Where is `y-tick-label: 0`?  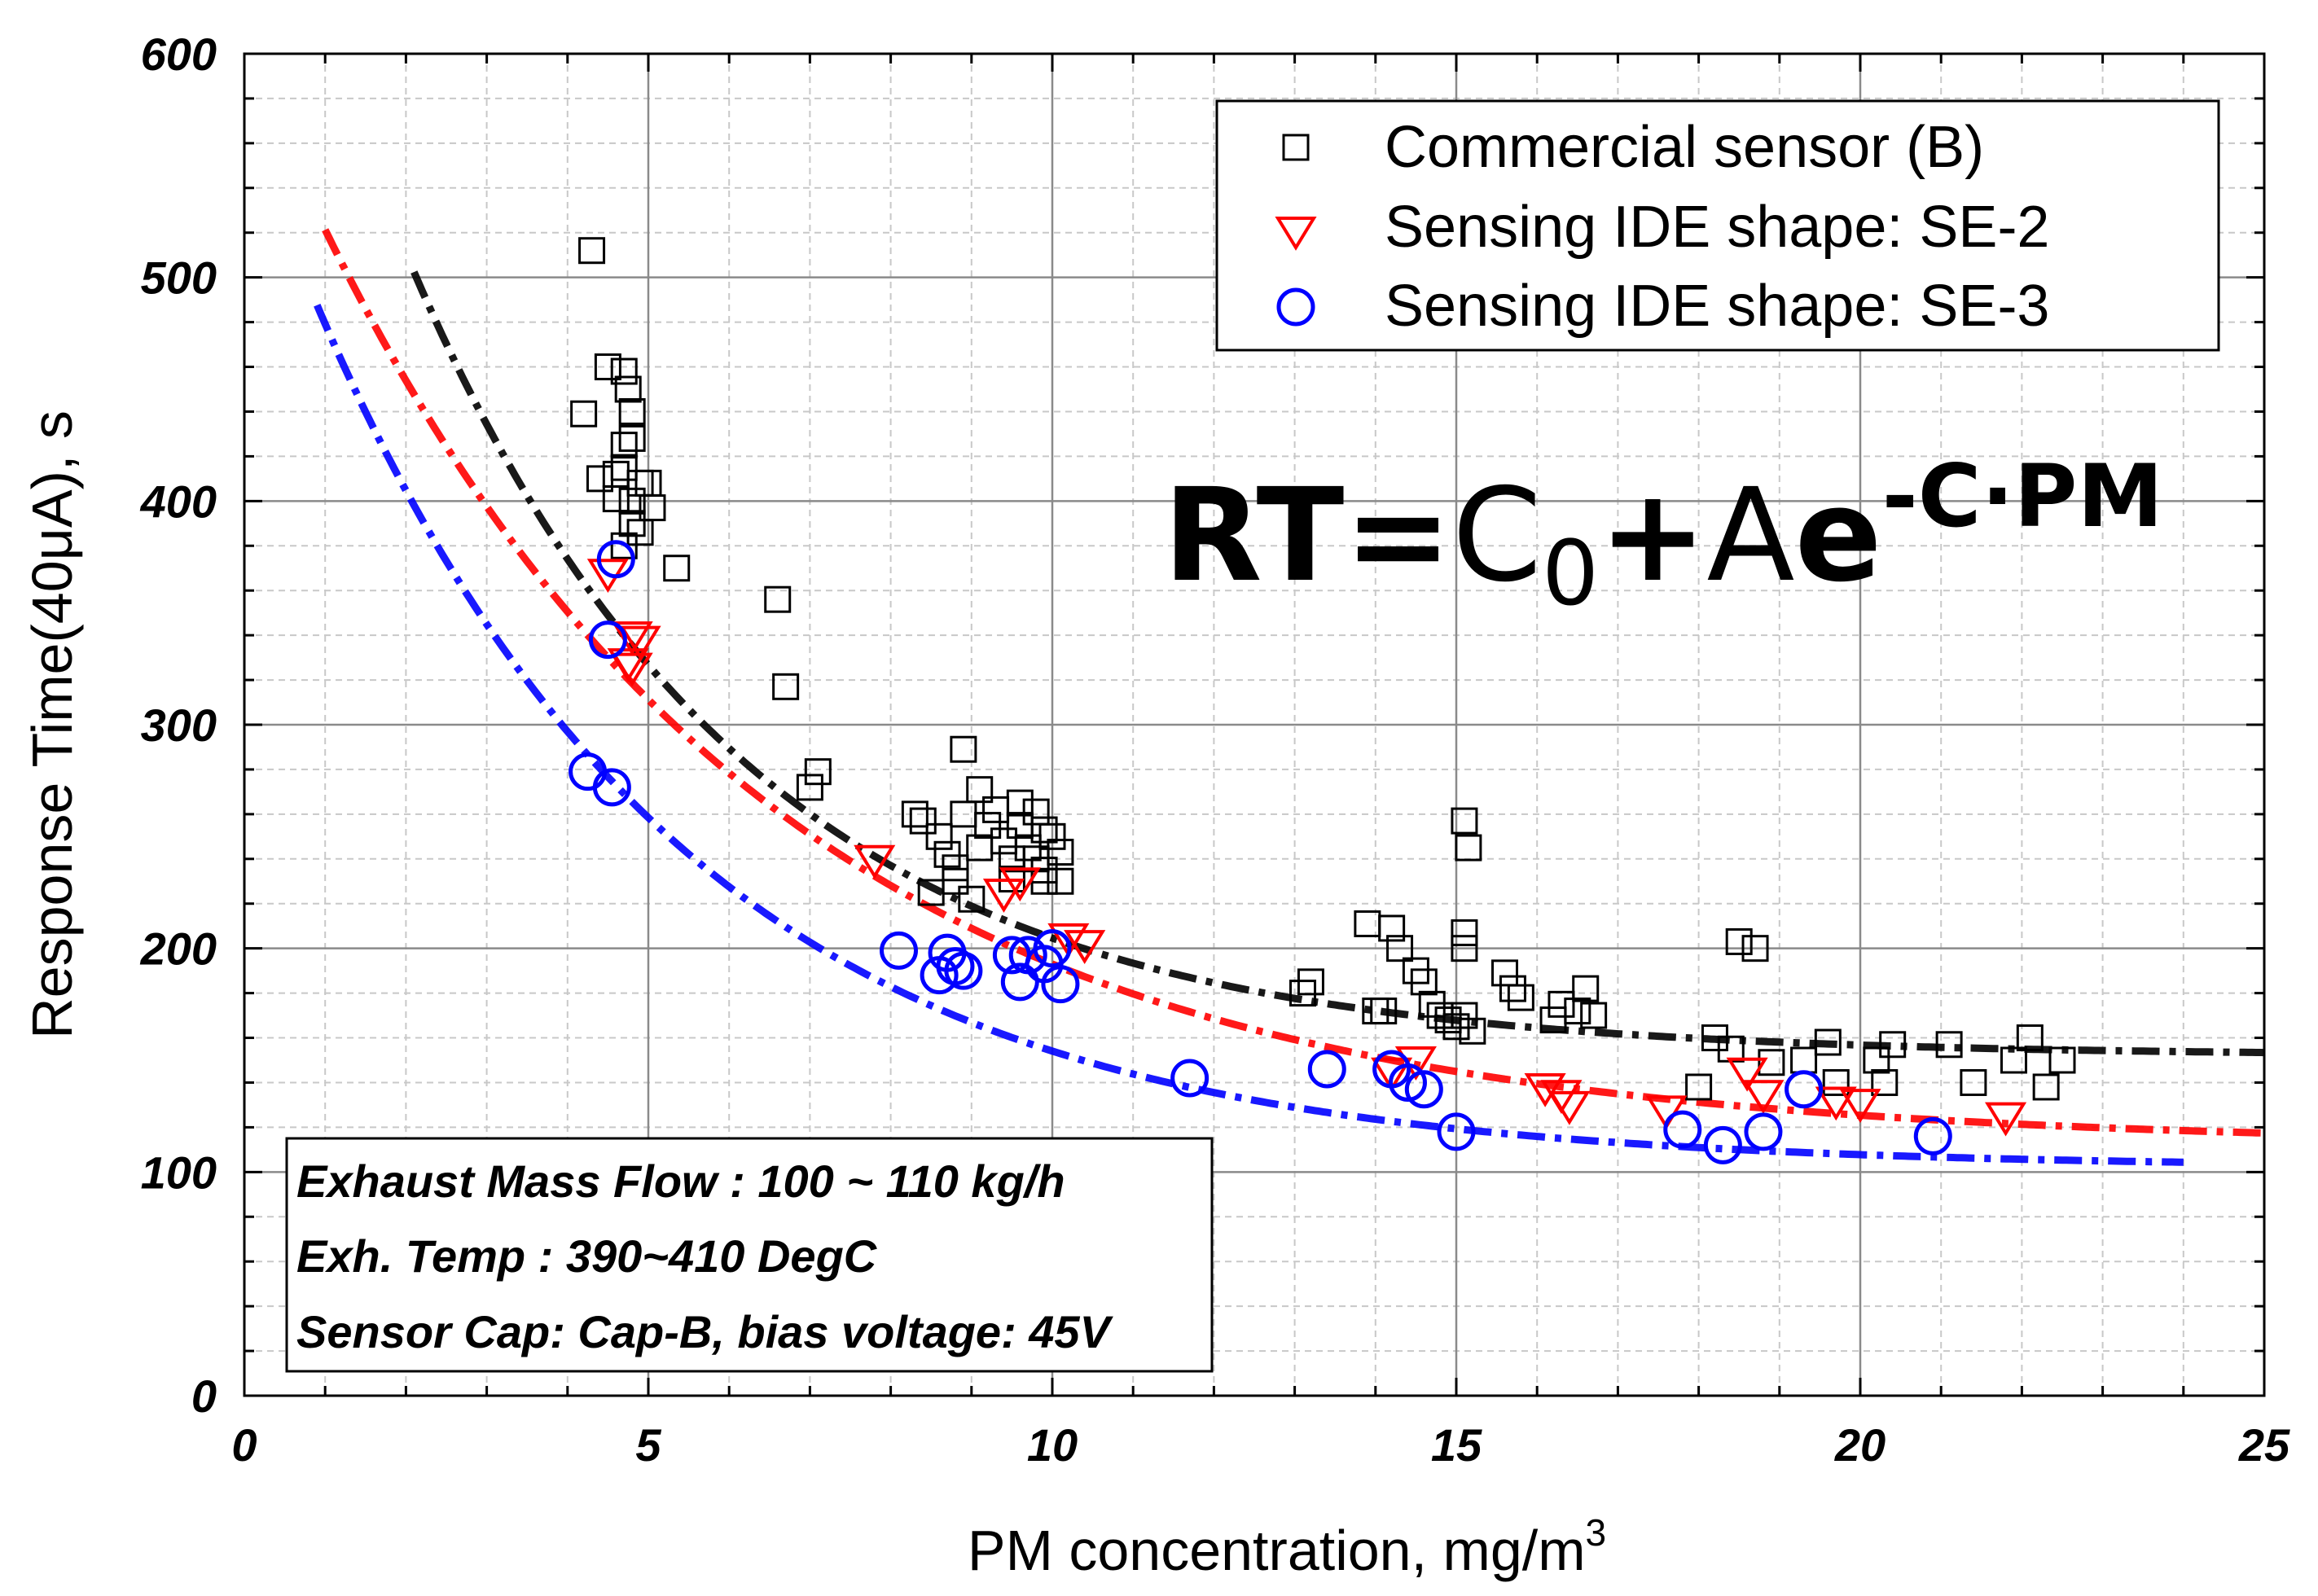 y-tick-label: 0 is located at coordinates (204, 1396).